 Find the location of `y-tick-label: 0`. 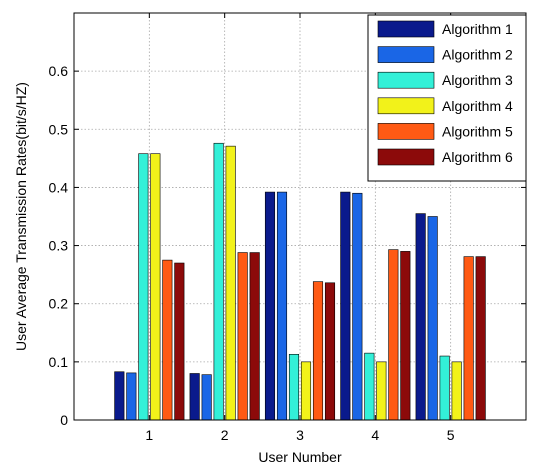

y-tick-label: 0 is located at coordinates (64, 420).